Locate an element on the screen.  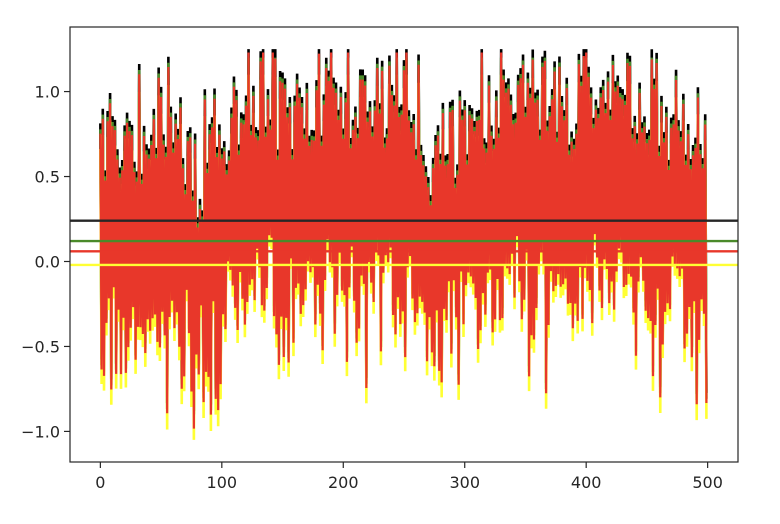
y-tick-label: 0.5 is located at coordinates (47, 177).